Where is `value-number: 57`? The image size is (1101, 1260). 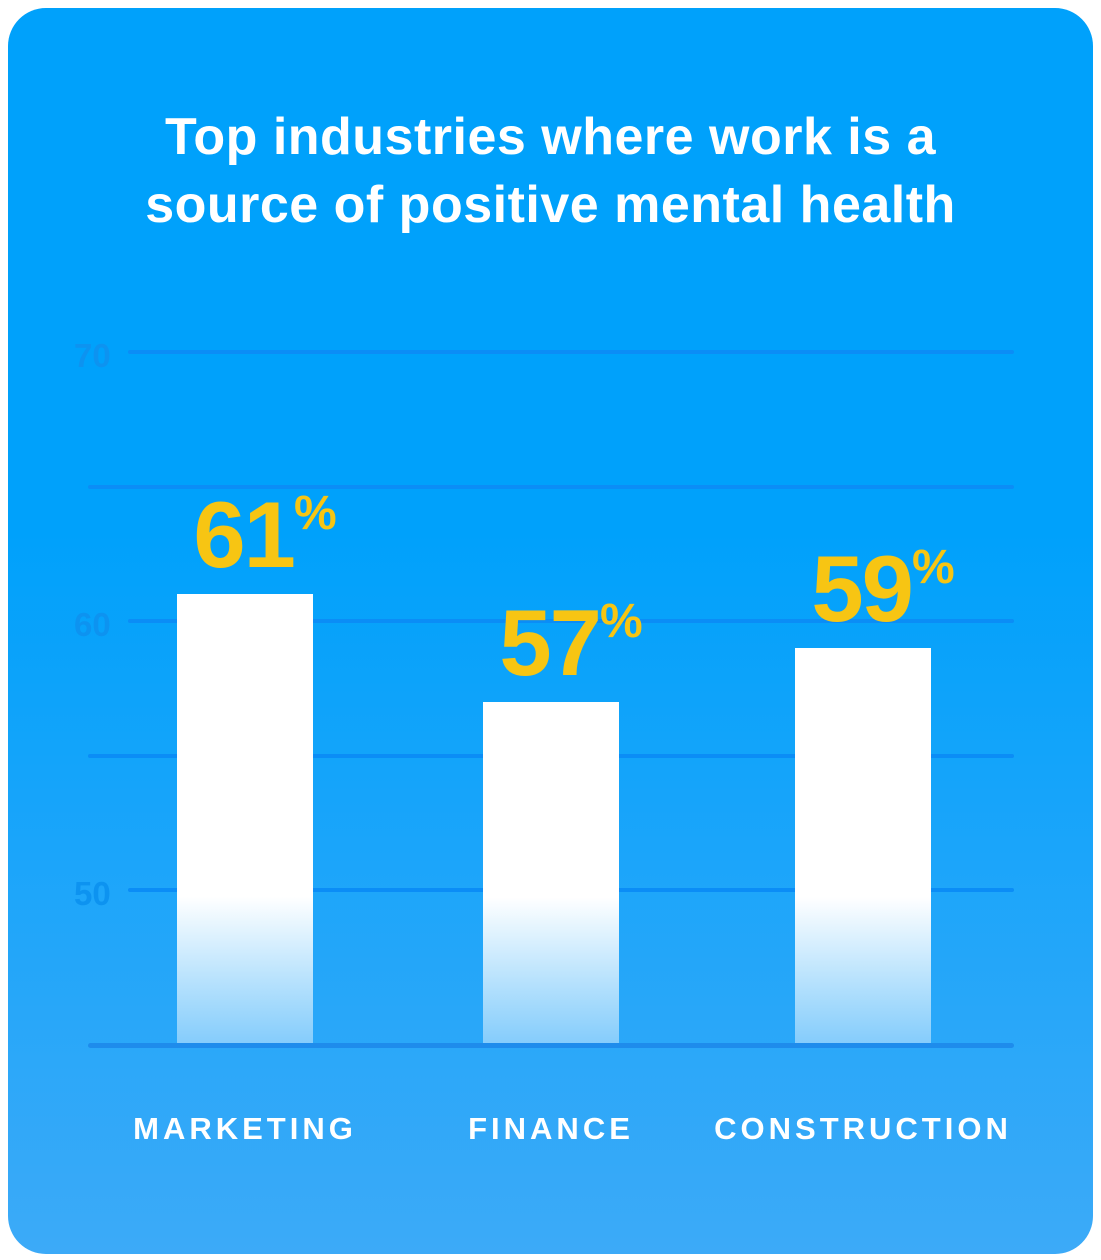
value-number: 57 is located at coordinates (550, 642).